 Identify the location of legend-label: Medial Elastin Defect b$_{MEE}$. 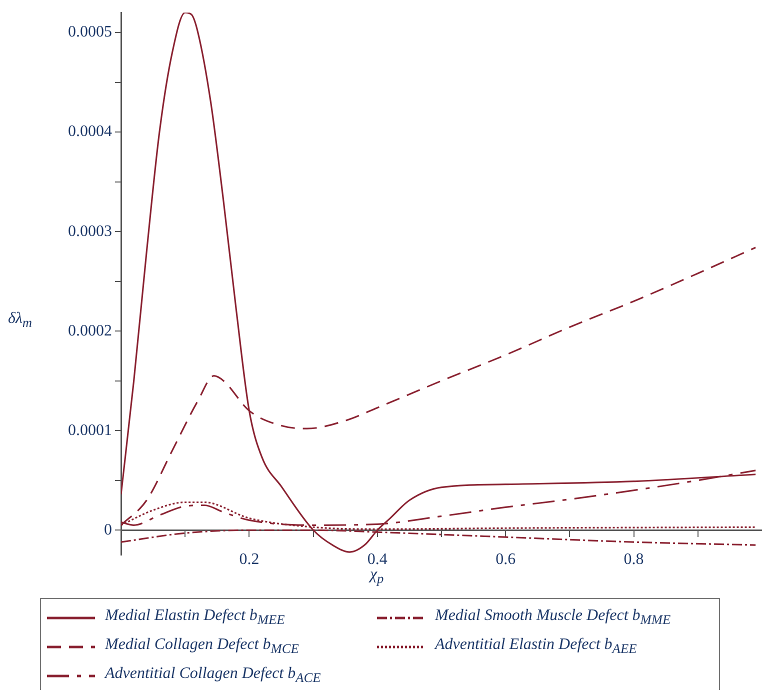
(195, 617).